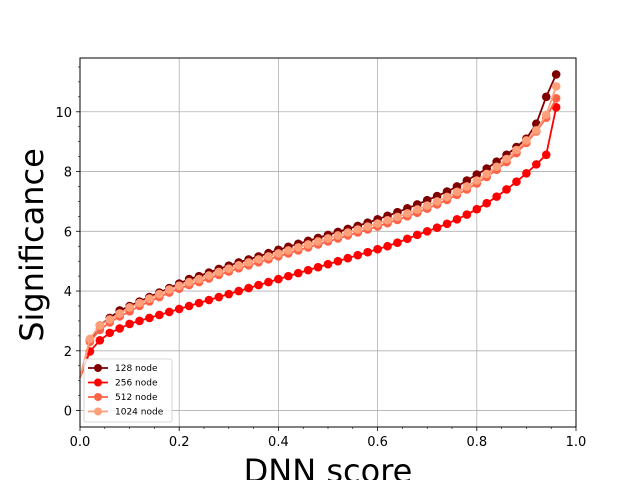 The image size is (640, 480). What do you see at coordinates (80, 442) in the screenshot?
I see `x-tick-label: 0.0` at bounding box center [80, 442].